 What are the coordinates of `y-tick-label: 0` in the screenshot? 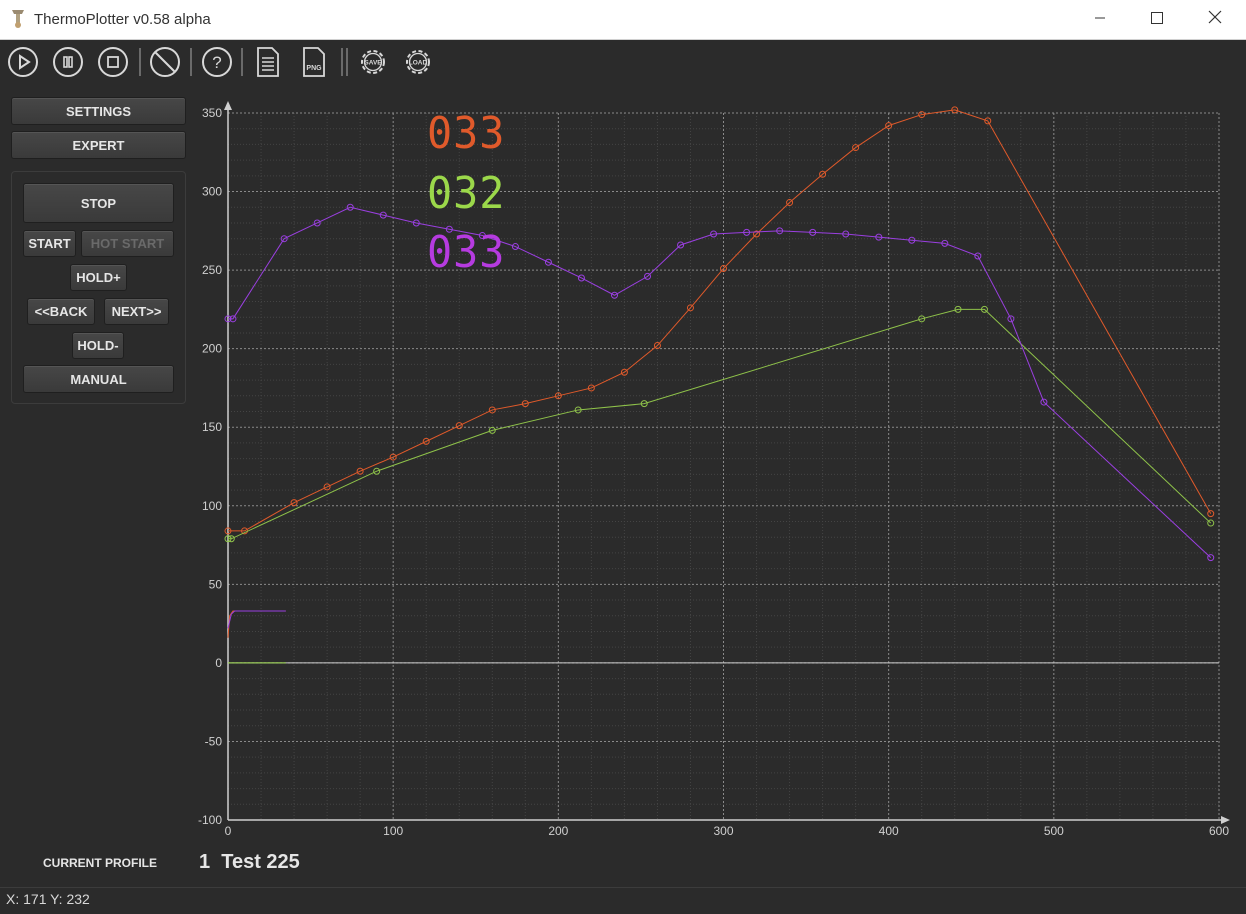 It's located at (218, 663).